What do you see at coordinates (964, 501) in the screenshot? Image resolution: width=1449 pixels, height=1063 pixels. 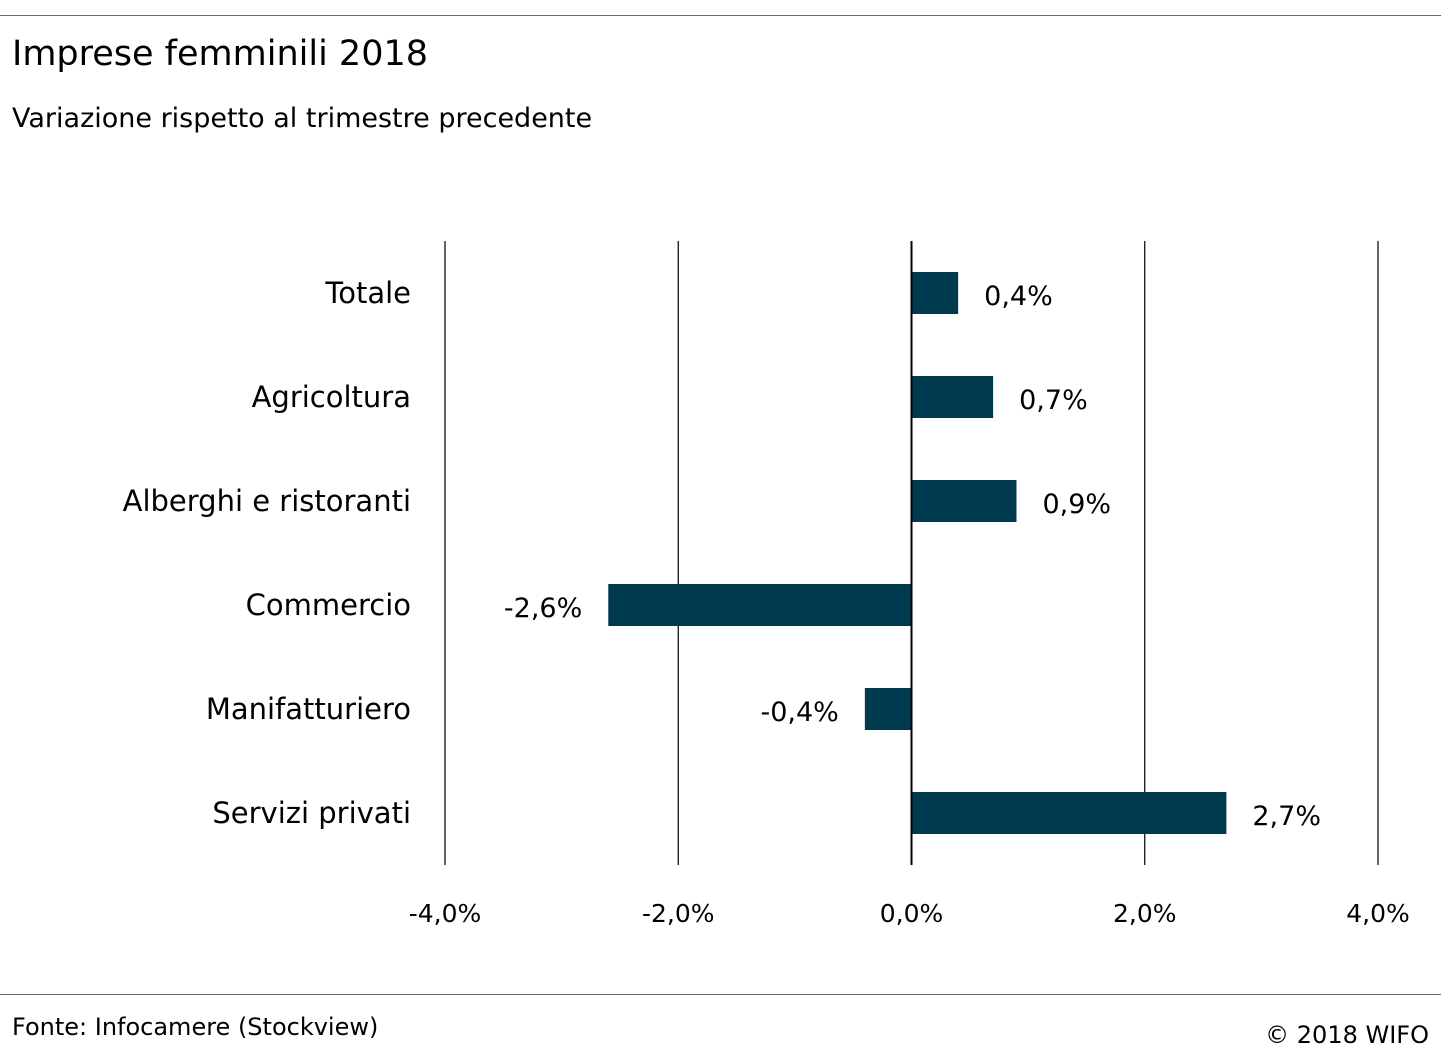 I see `bar-alberghi-e-ristoranti` at bounding box center [964, 501].